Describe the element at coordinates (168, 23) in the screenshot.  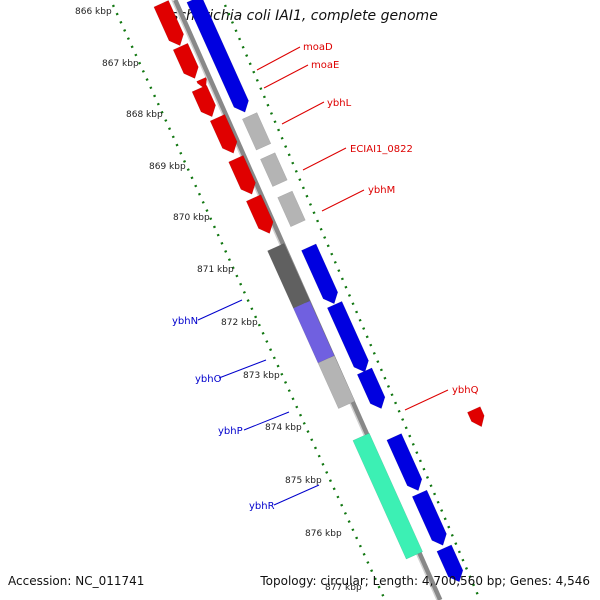
I see `gene-block-moad` at that location.